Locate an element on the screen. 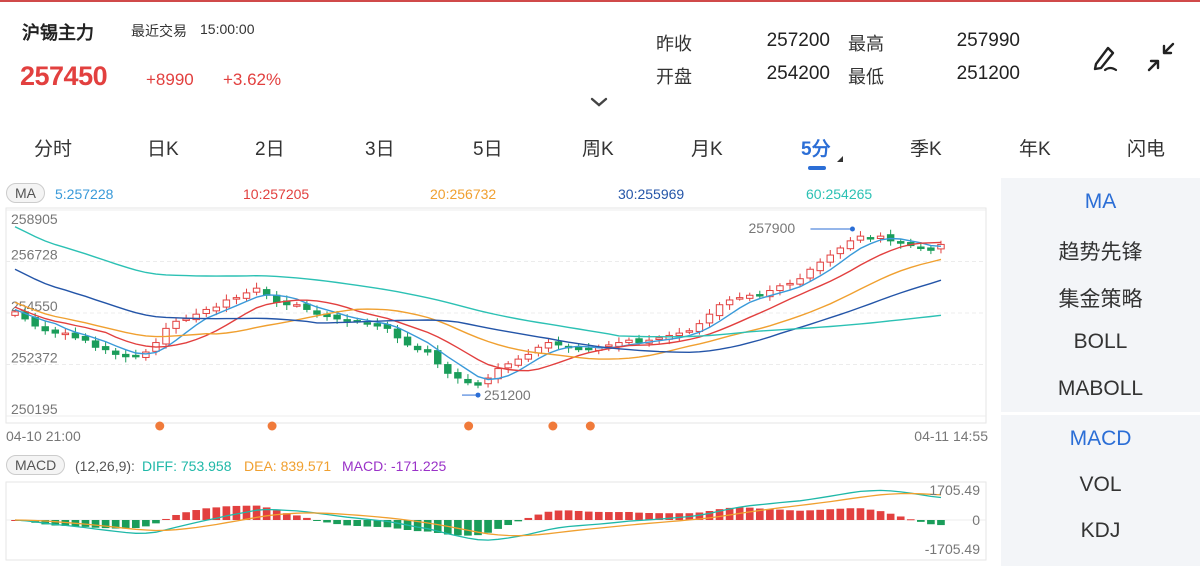 This screenshot has height=566, width=1200. indicator-macd: MACD is located at coordinates (1100, 438).